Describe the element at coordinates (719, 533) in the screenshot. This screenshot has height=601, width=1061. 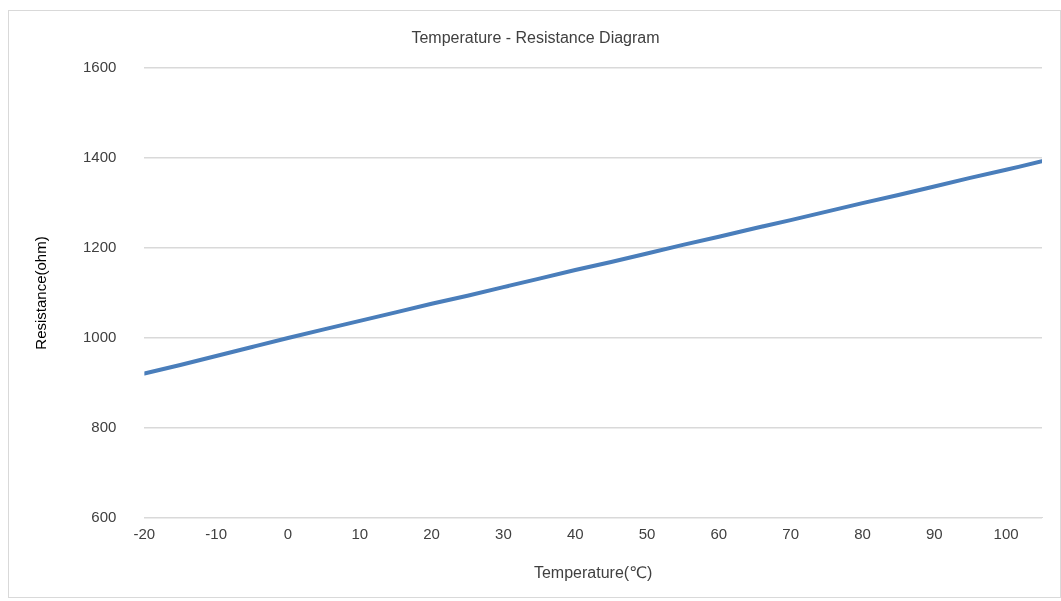
I see `x-tick-label: 60` at that location.